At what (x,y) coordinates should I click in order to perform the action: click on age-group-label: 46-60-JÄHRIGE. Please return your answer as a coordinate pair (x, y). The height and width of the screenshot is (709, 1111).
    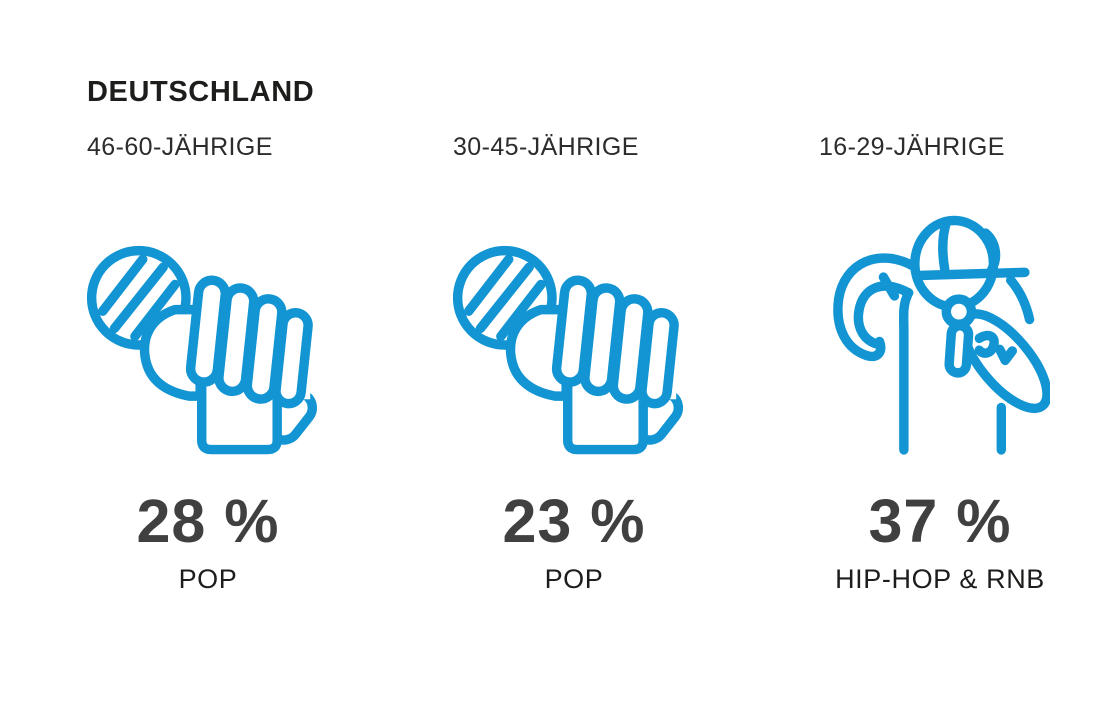
    Looking at the image, I should click on (180, 147).